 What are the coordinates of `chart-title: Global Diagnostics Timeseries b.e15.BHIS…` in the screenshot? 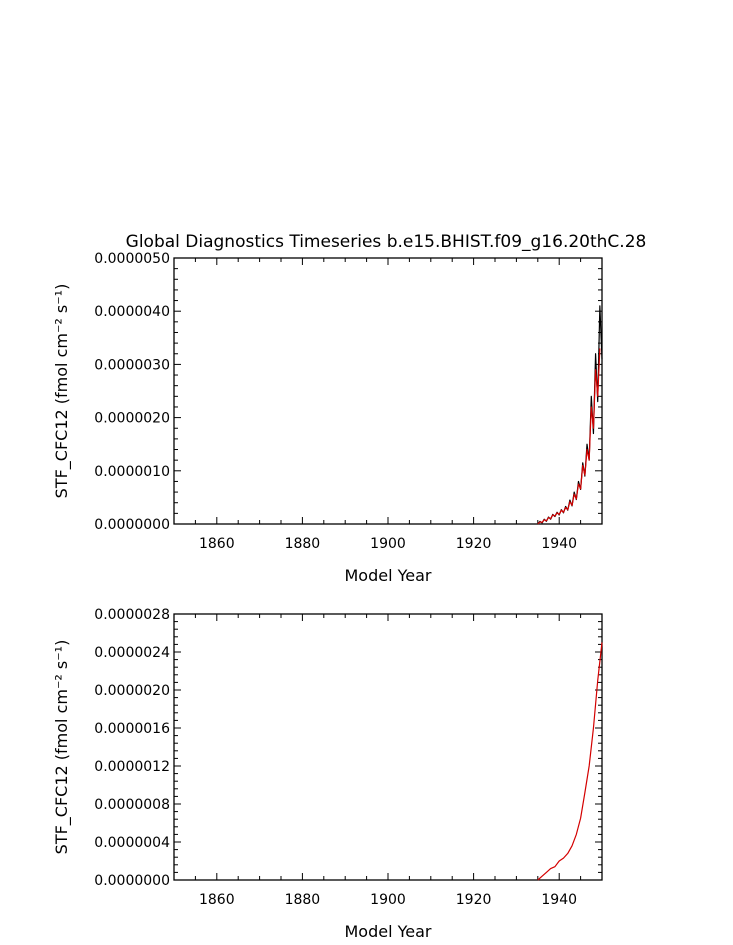 It's located at (386, 242).